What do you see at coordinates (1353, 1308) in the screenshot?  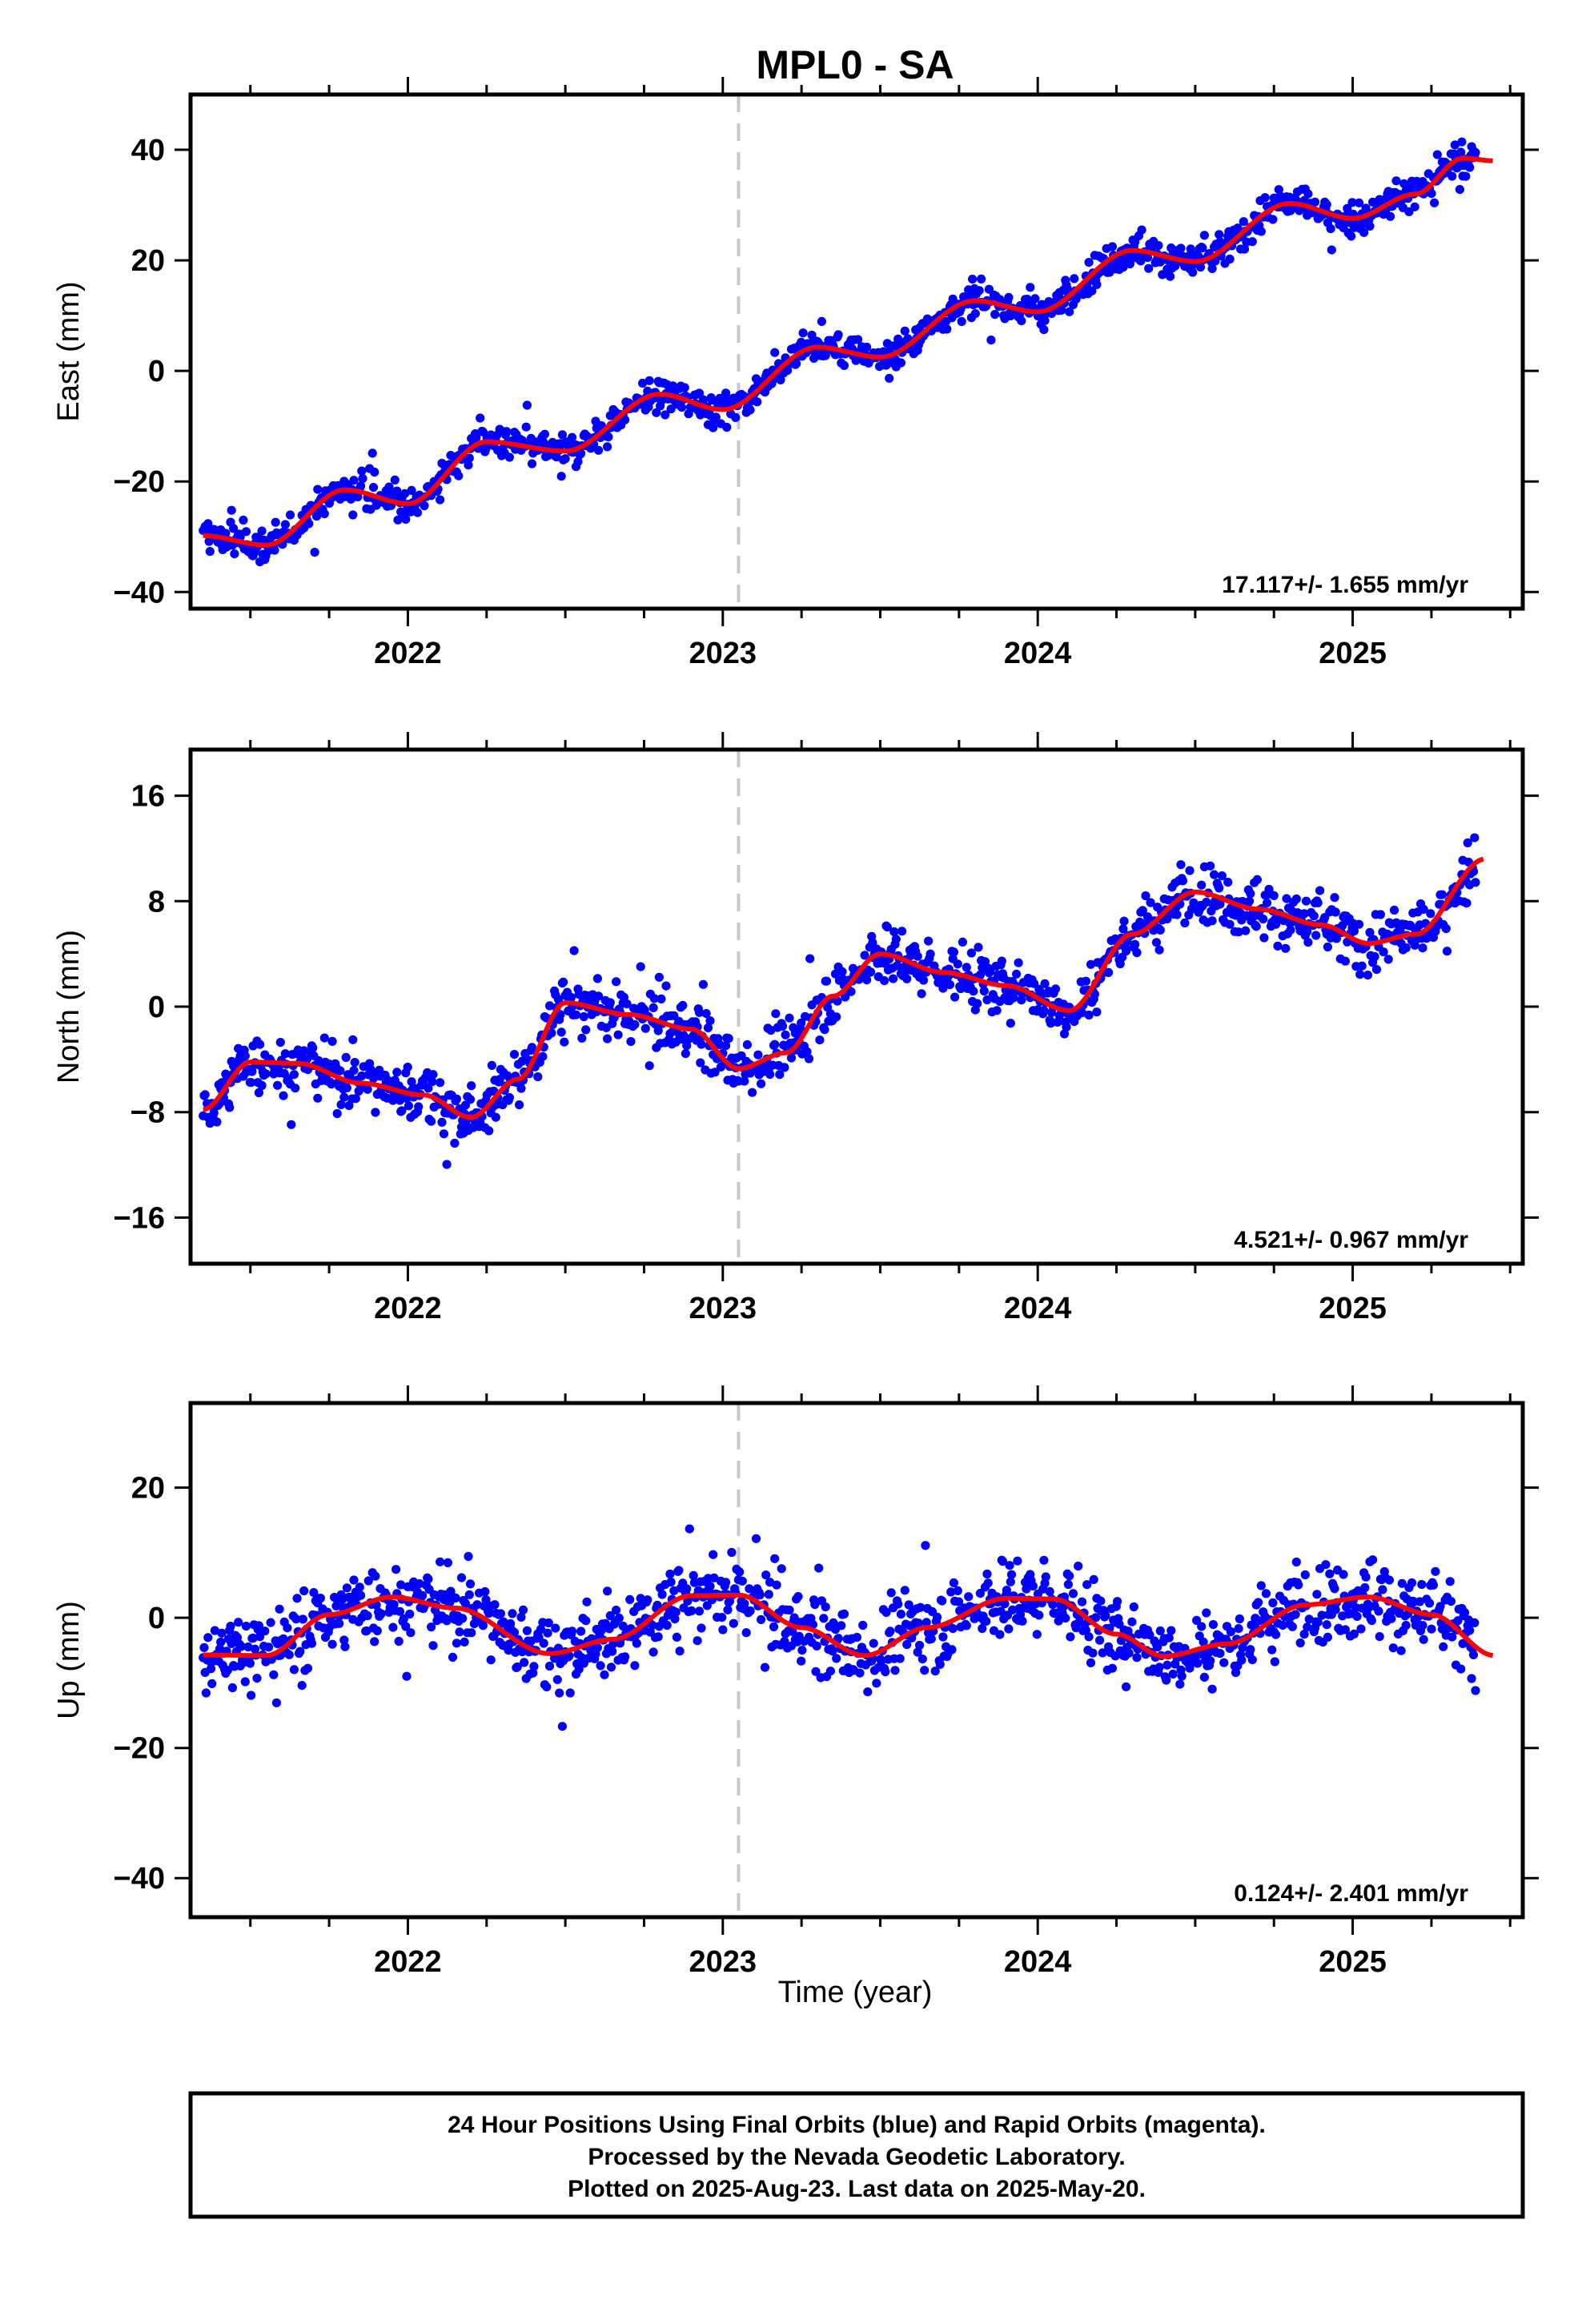 I see `north-x-tick-label: 2025` at bounding box center [1353, 1308].